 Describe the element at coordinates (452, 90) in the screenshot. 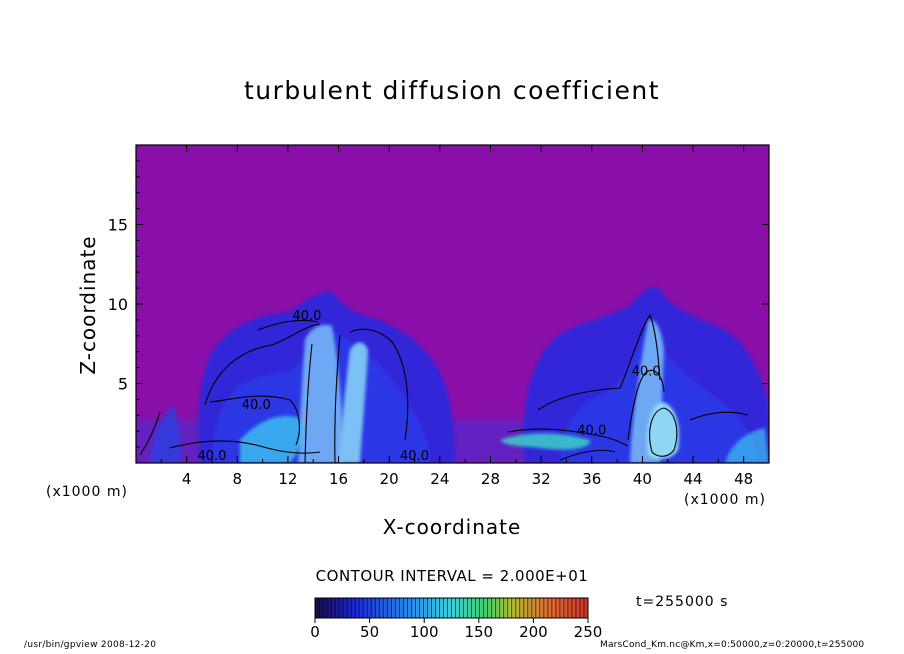

I see `chart-title: turbulent diffusion coefficient` at that location.